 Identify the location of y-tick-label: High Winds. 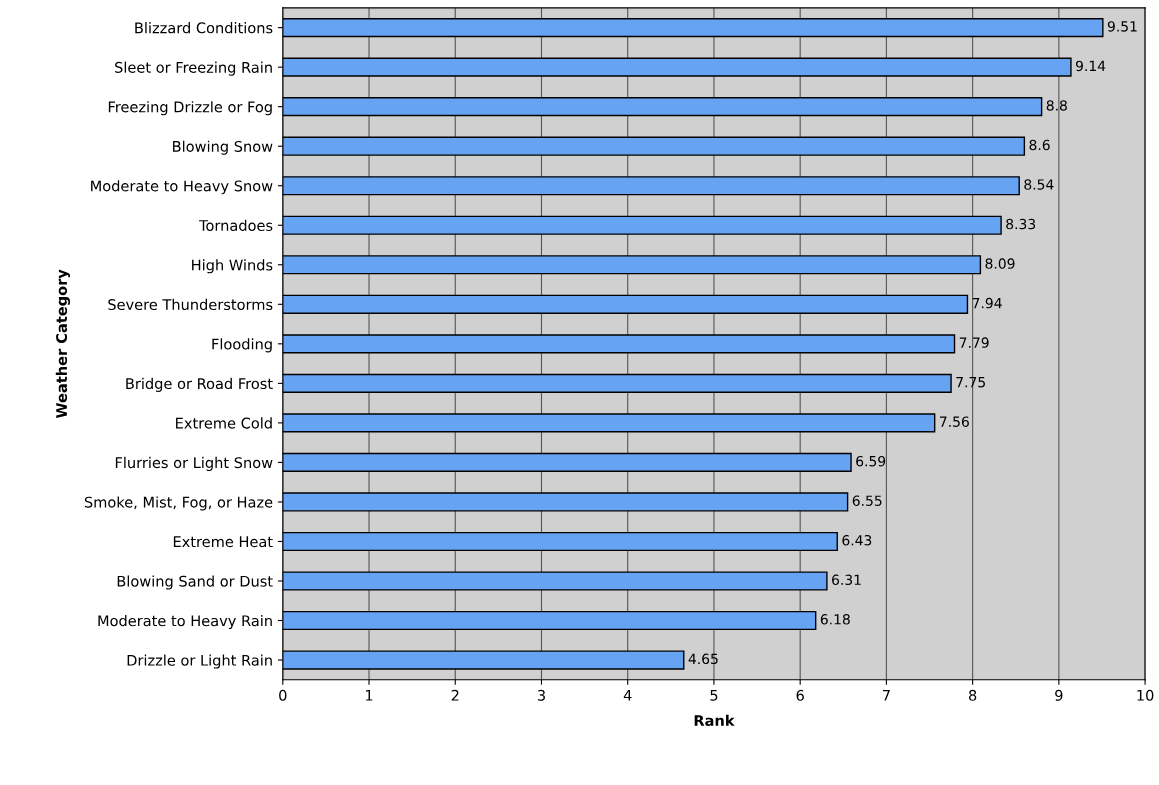
(232, 266).